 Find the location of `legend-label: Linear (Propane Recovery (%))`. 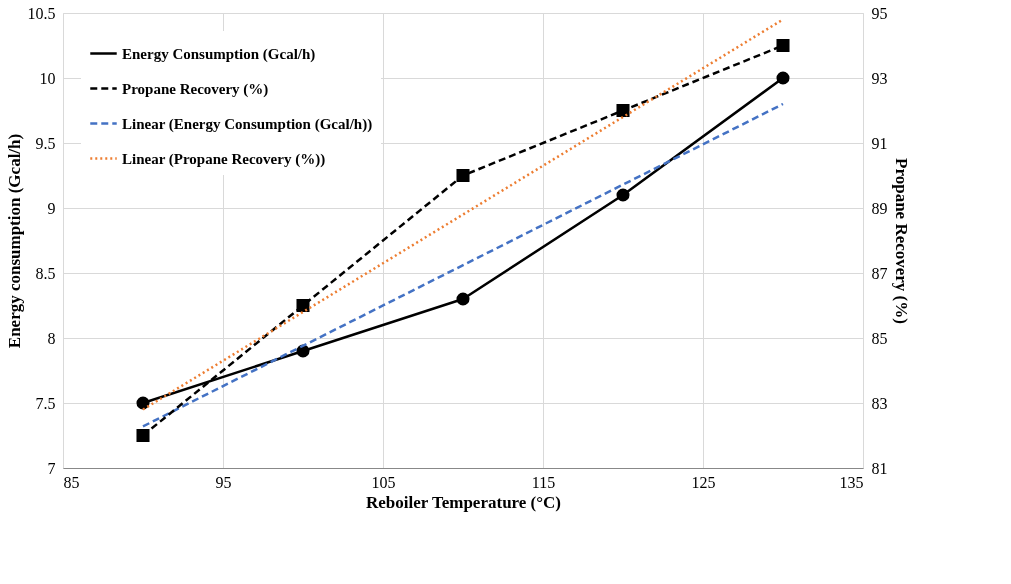

legend-label: Linear (Propane Recovery (%)) is located at coordinates (224, 159).